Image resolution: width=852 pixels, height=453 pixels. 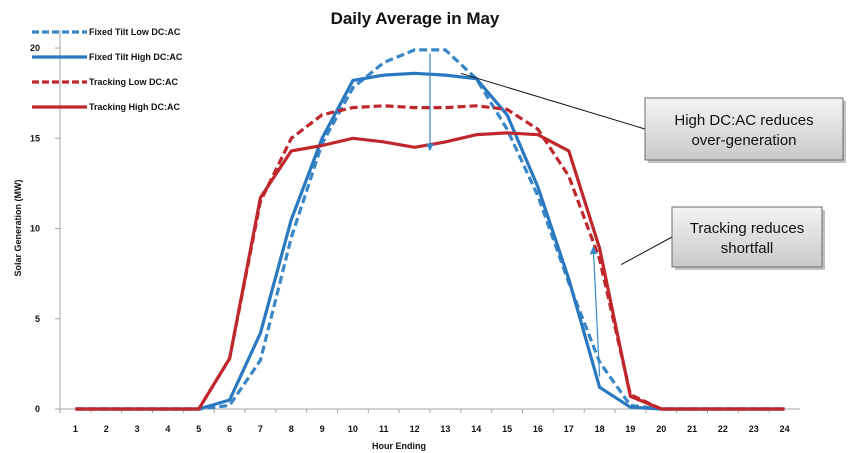 What do you see at coordinates (322, 429) in the screenshot?
I see `x-tick-label: 9` at bounding box center [322, 429].